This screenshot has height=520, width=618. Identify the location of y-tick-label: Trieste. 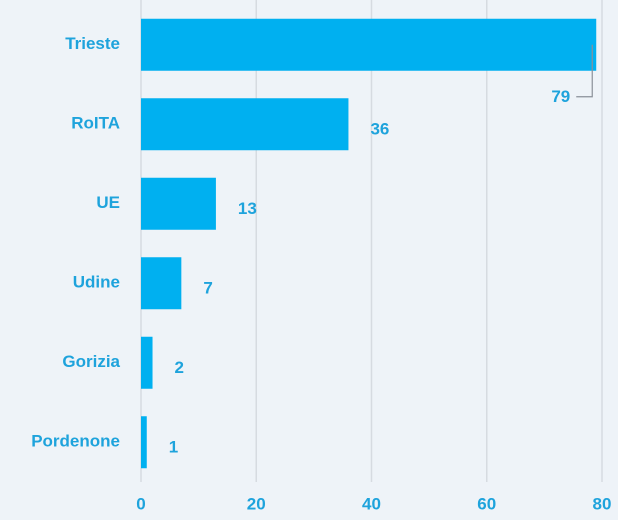
(92, 43).